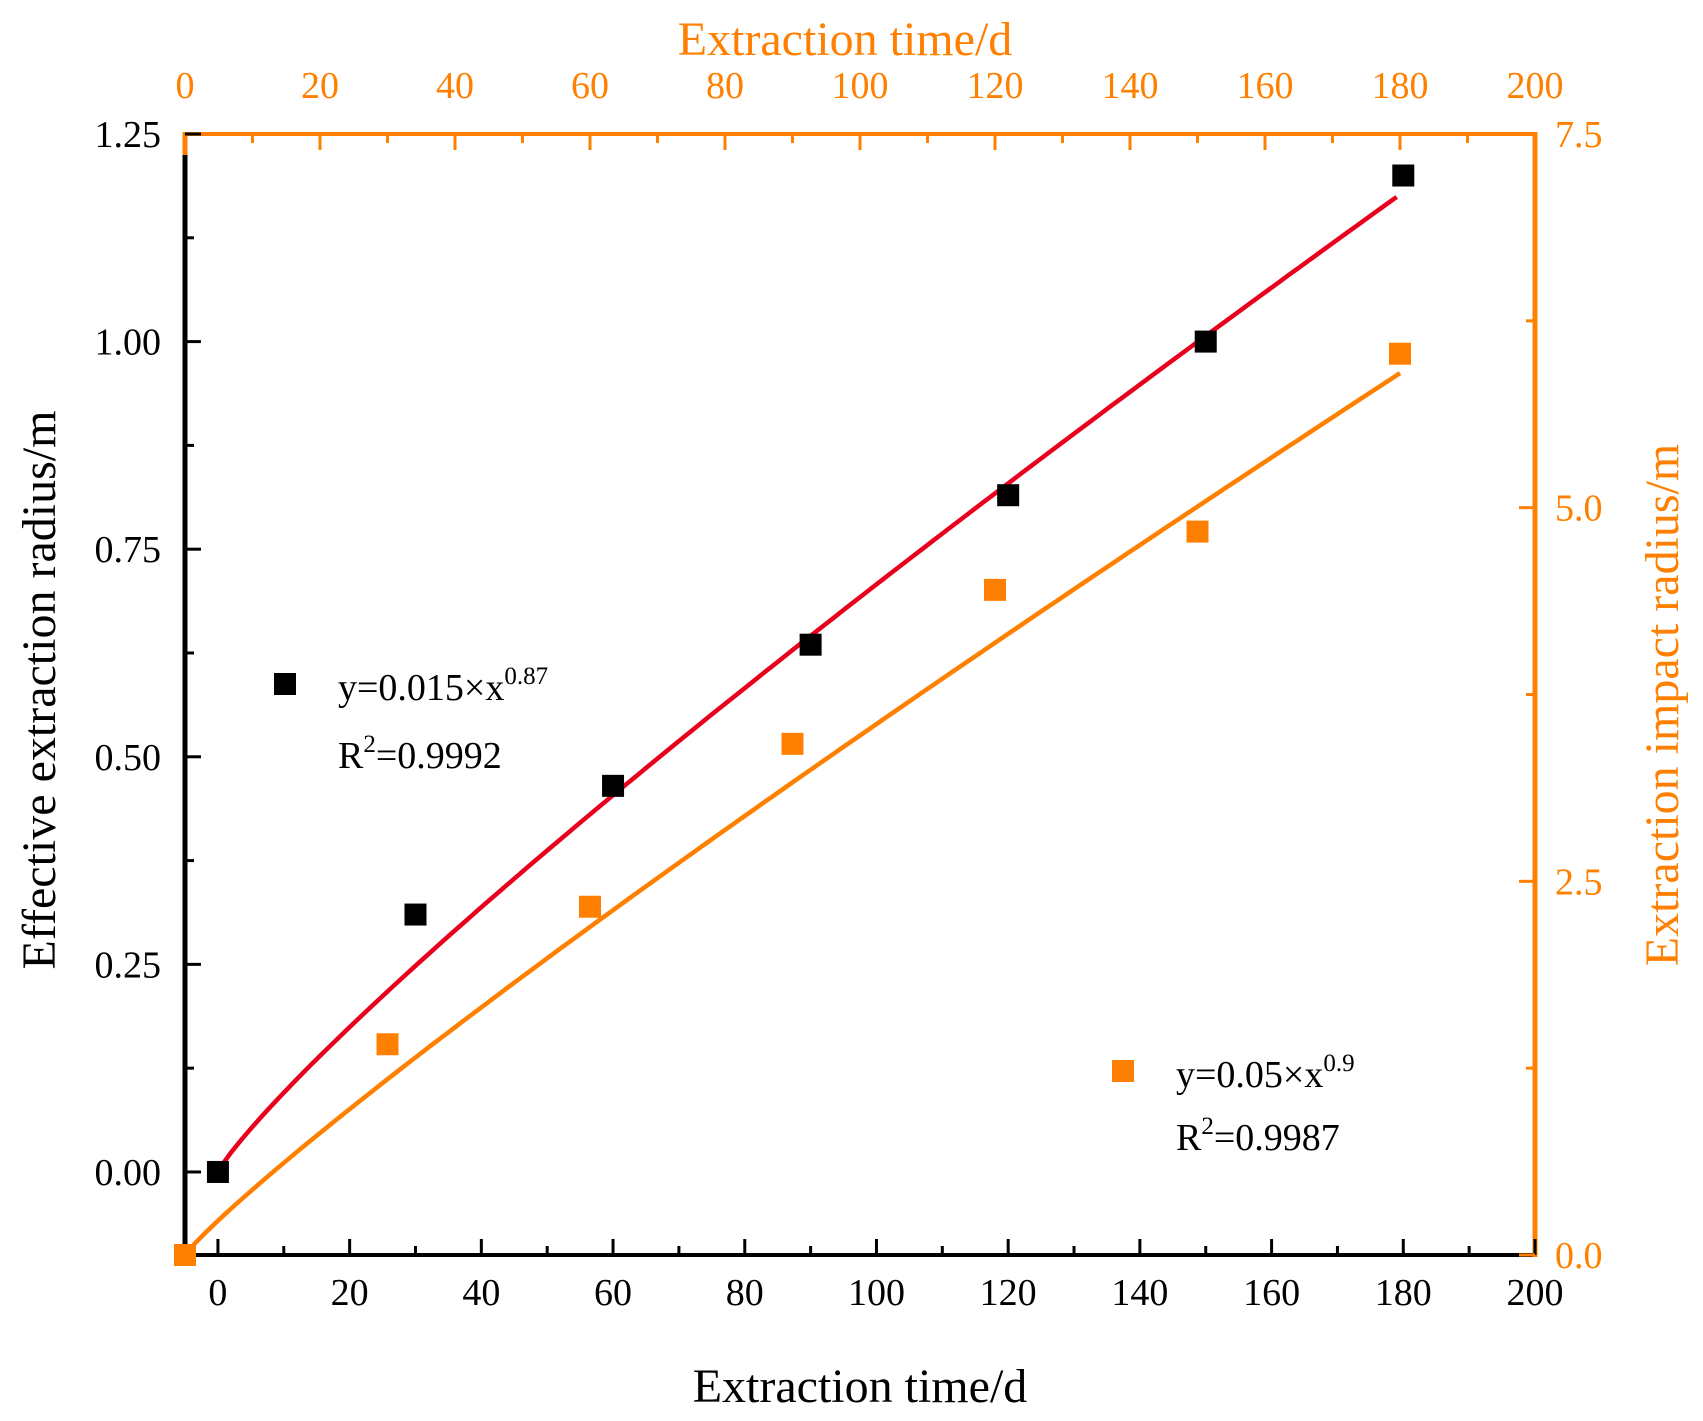  I want to click on equation-impact-exponent: 0.9, so click(1338, 1063).